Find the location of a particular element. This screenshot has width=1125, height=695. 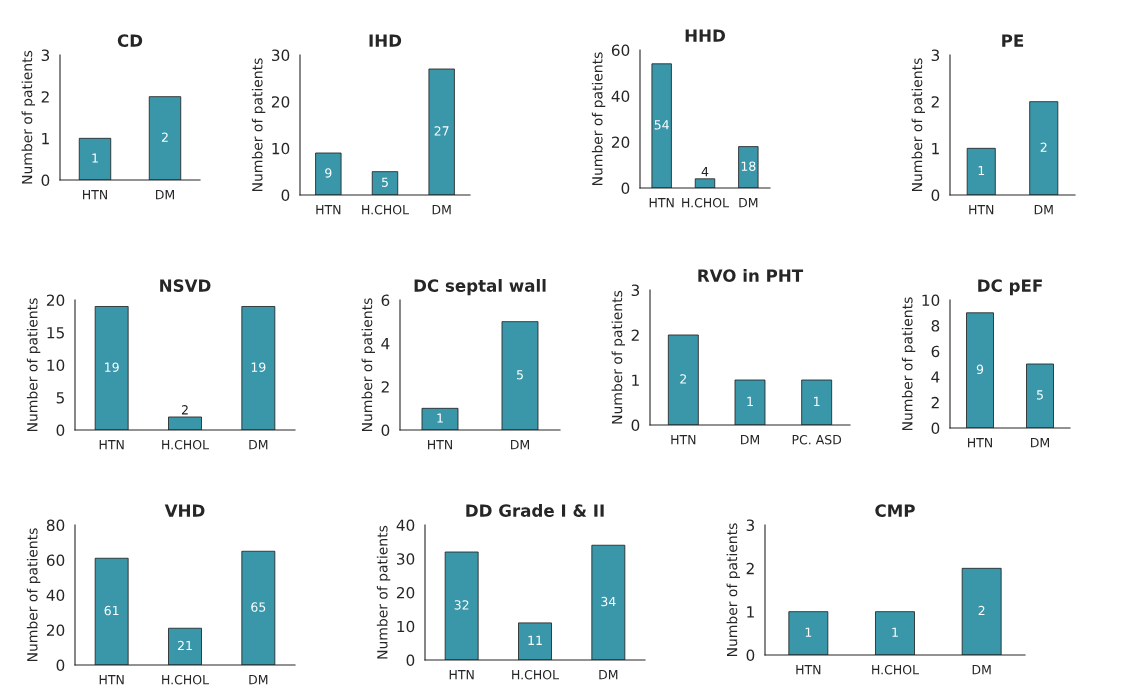

data-label: 19 is located at coordinates (258, 367).